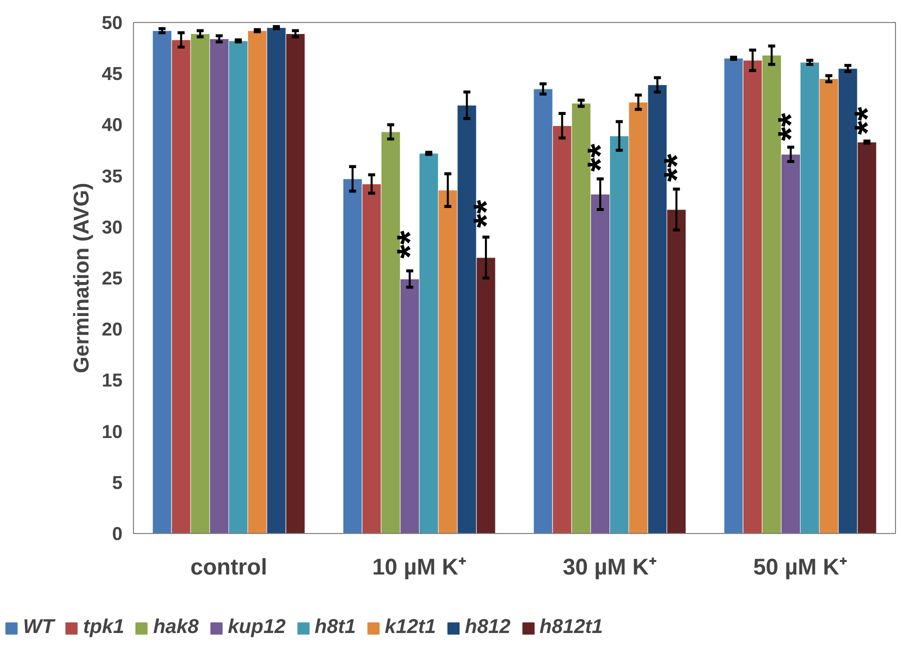 Image resolution: width=901 pixels, height=648 pixels. I want to click on legend-label: tpk1, so click(103, 627).